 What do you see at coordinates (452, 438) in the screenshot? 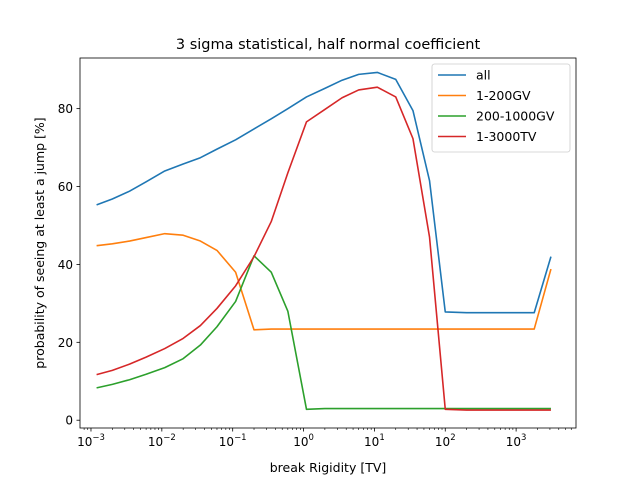
I see `x-tick-exponent: 2` at bounding box center [452, 438].